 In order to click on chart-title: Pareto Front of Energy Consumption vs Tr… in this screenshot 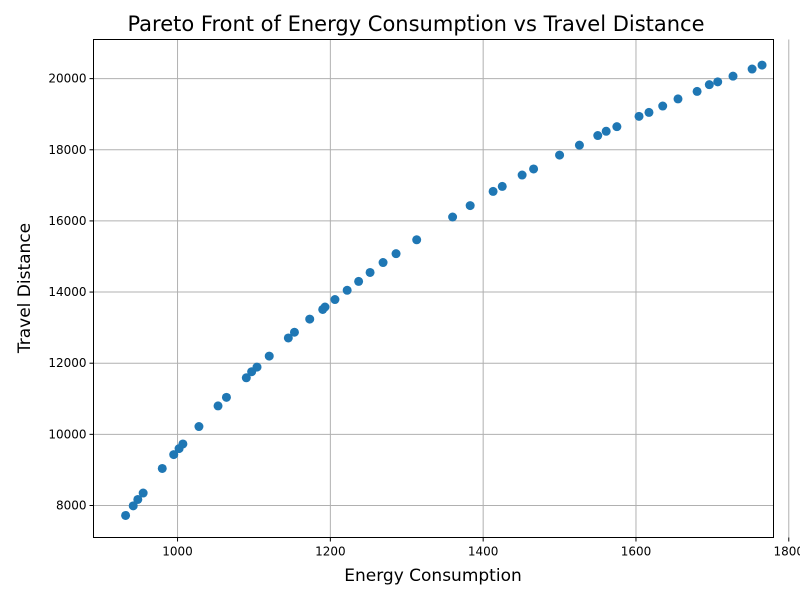, I will do `click(415, 24)`.